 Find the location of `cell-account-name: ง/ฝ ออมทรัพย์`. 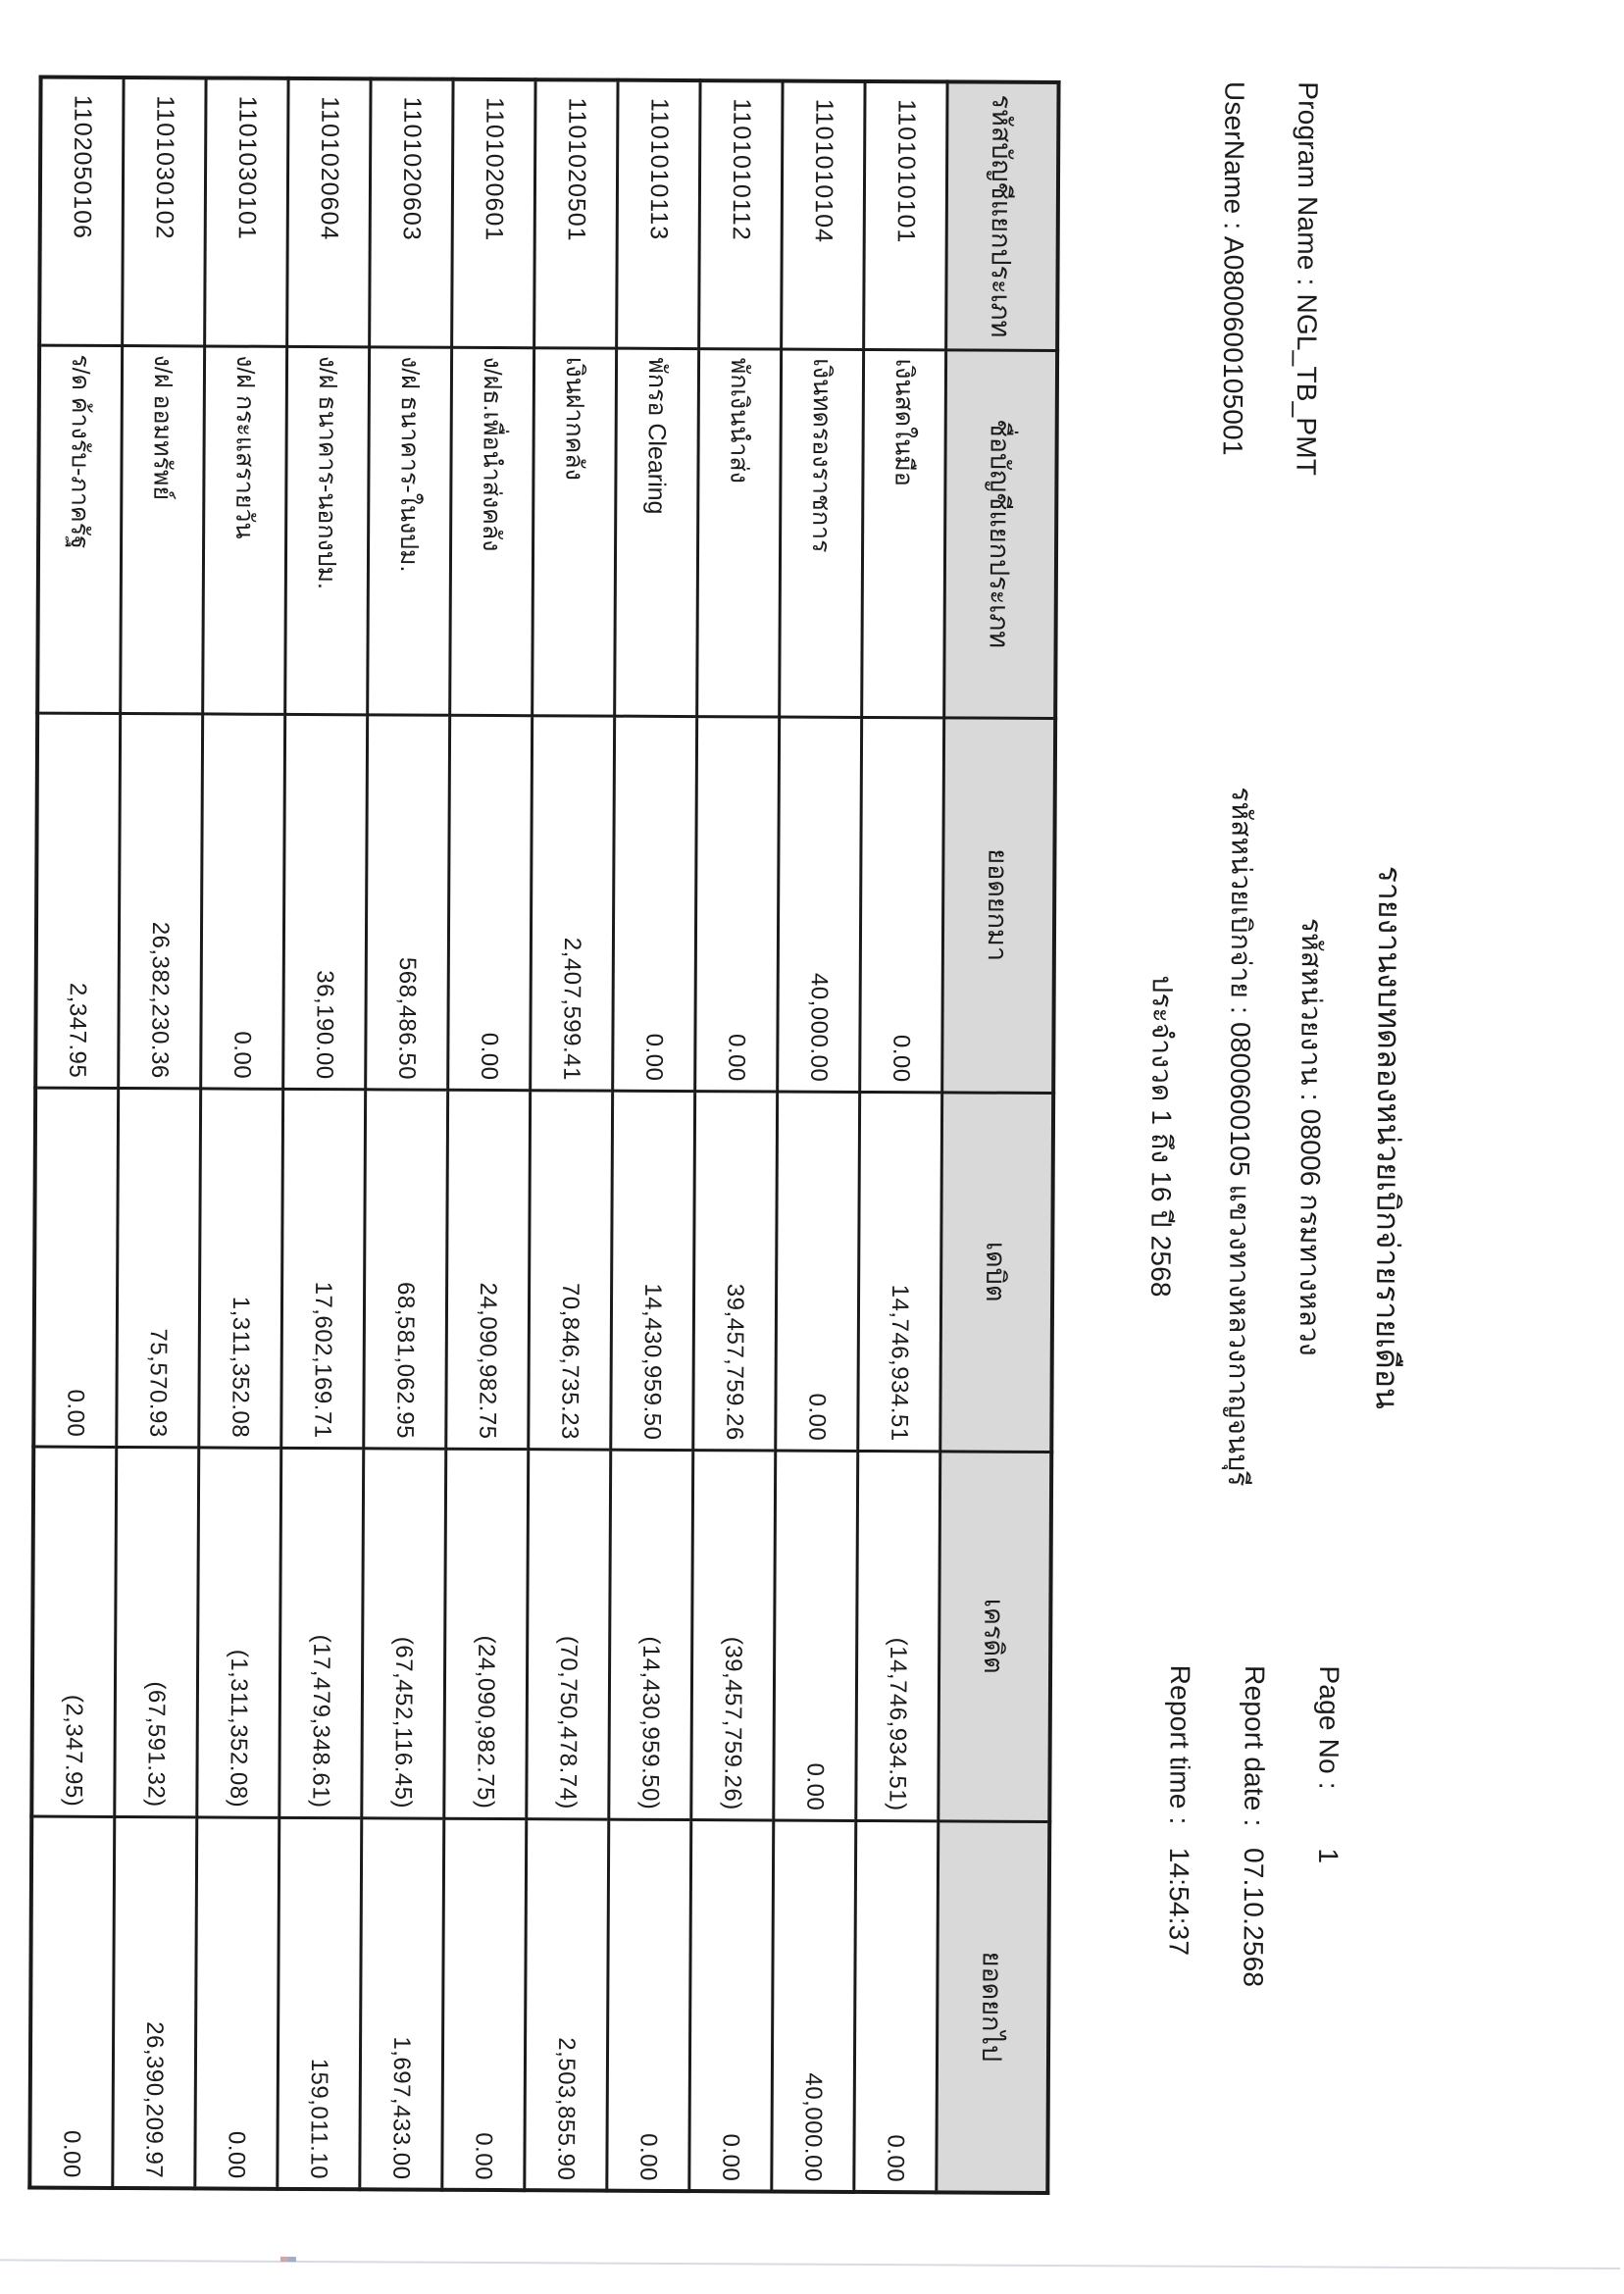

cell-account-name: ง/ฝ ออมทรัพย์ is located at coordinates (162, 529).